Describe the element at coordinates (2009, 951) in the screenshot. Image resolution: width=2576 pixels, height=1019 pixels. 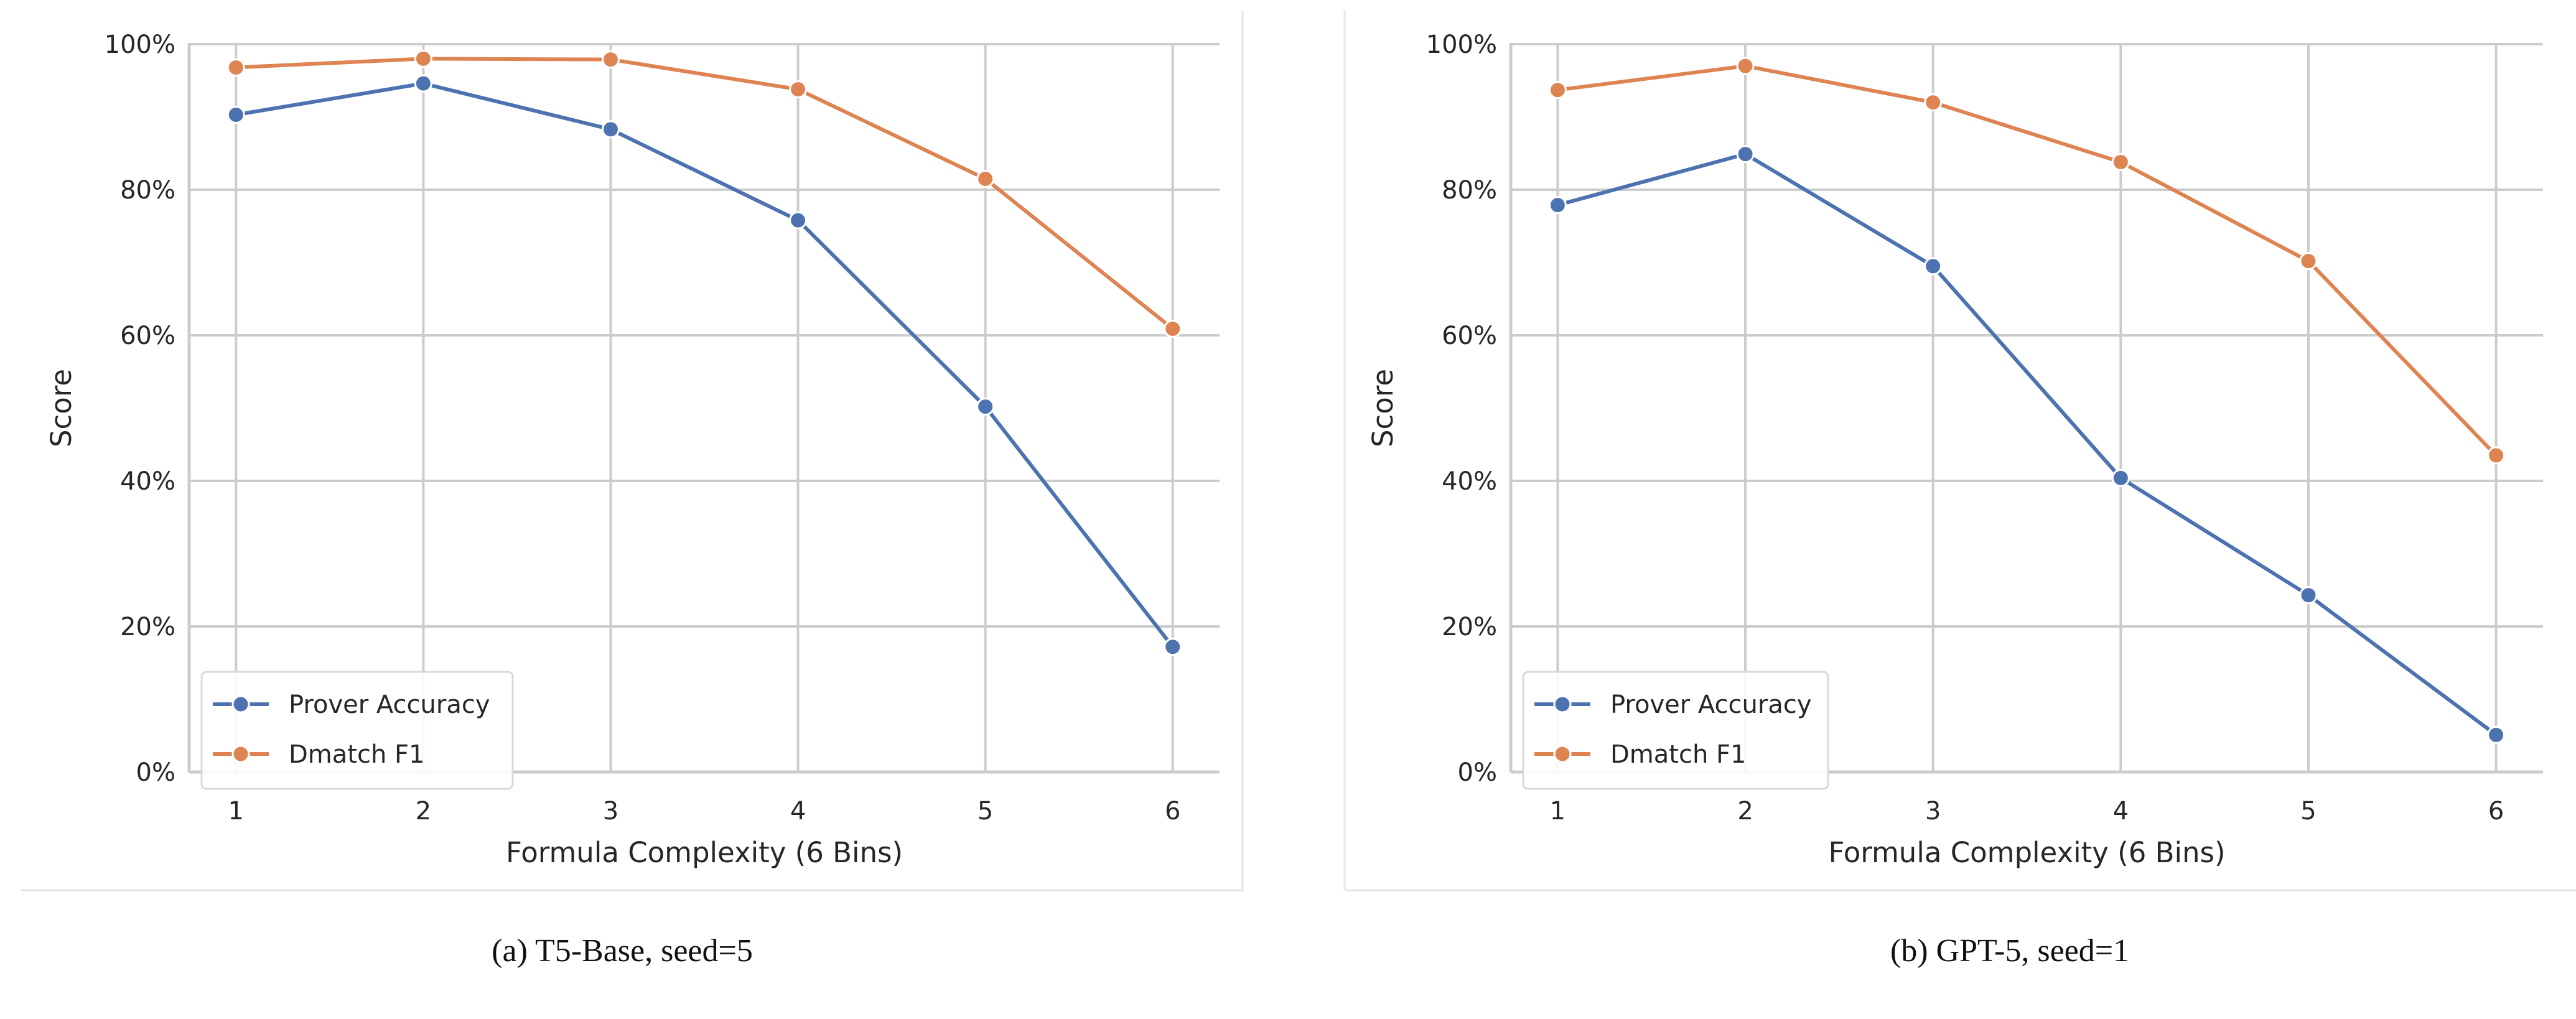
I see `figure-caption: (b) GPT-5, seed=1` at that location.